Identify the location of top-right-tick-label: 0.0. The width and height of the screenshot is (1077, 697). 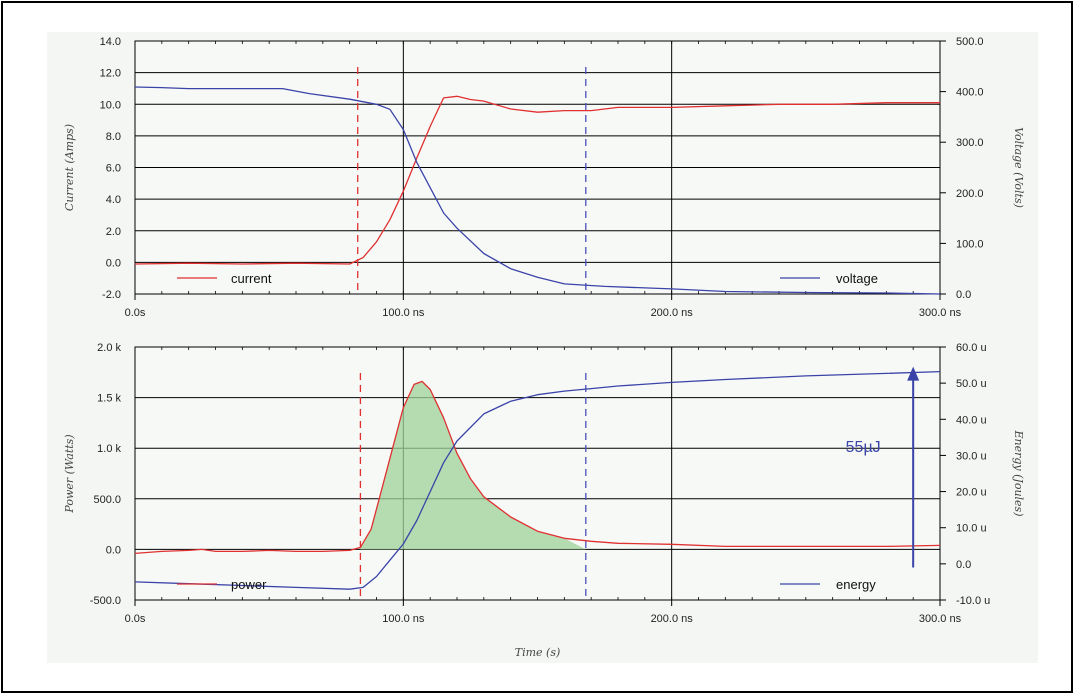
(963, 295).